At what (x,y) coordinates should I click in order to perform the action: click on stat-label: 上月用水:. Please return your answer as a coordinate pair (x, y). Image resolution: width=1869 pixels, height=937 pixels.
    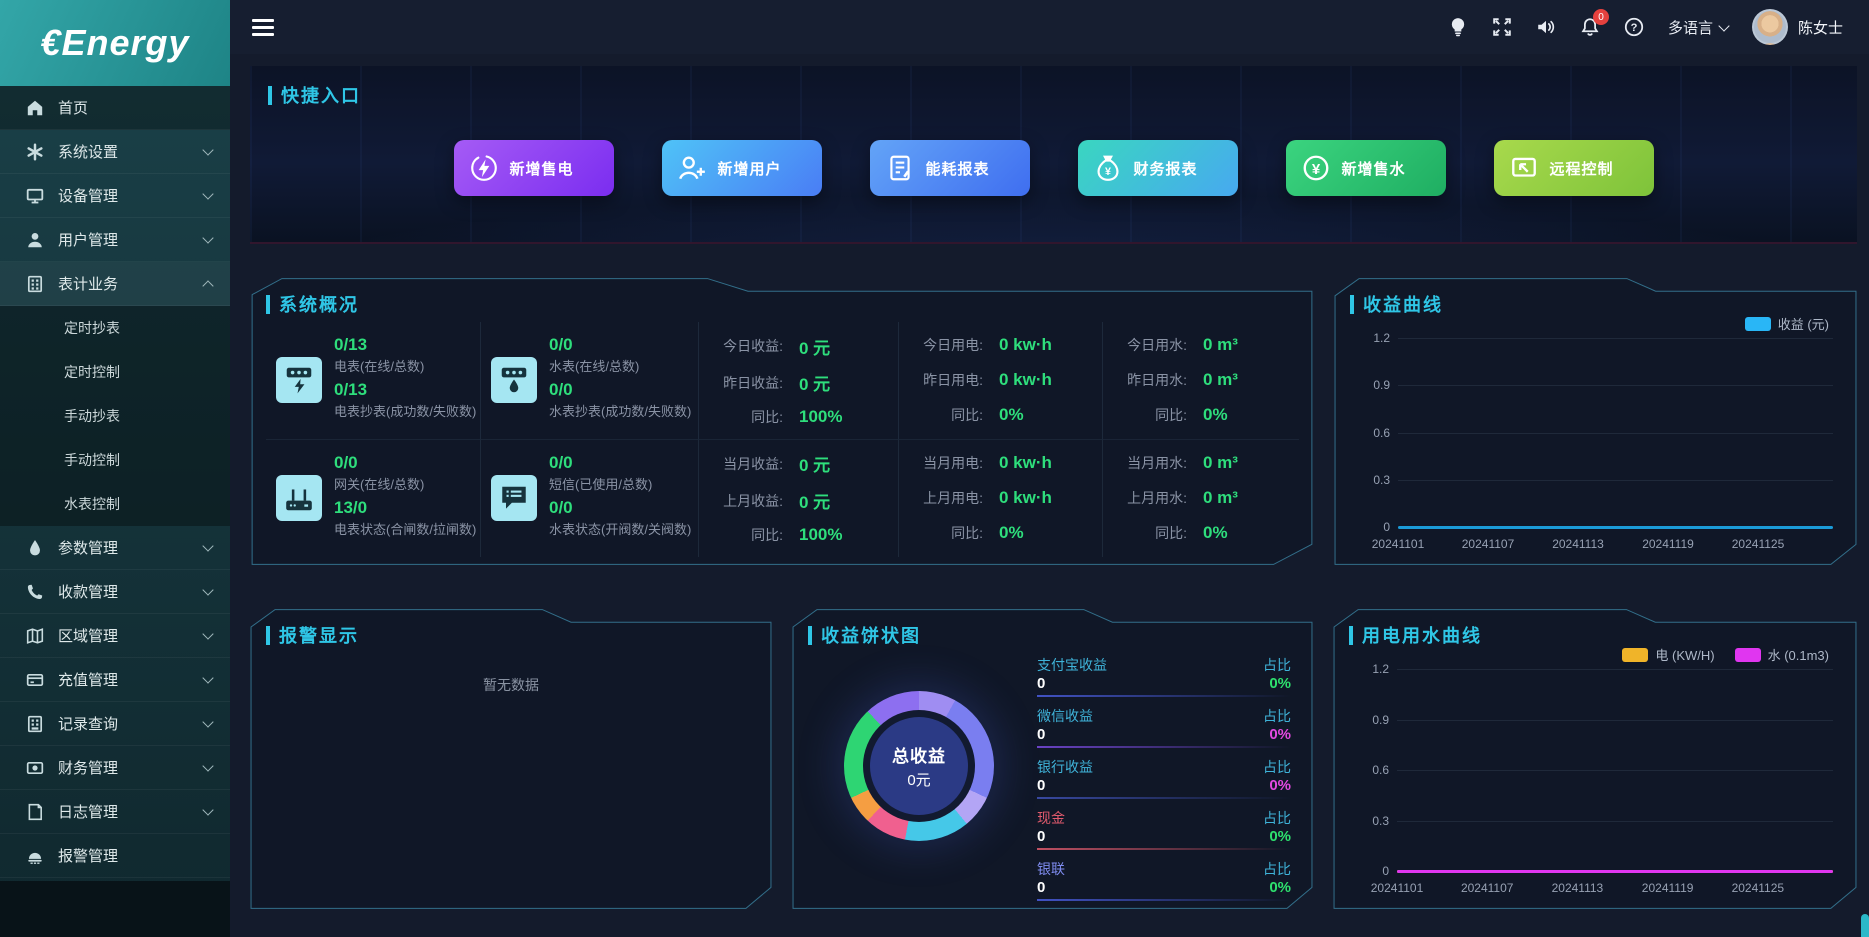
    Looking at the image, I should click on (1157, 498).